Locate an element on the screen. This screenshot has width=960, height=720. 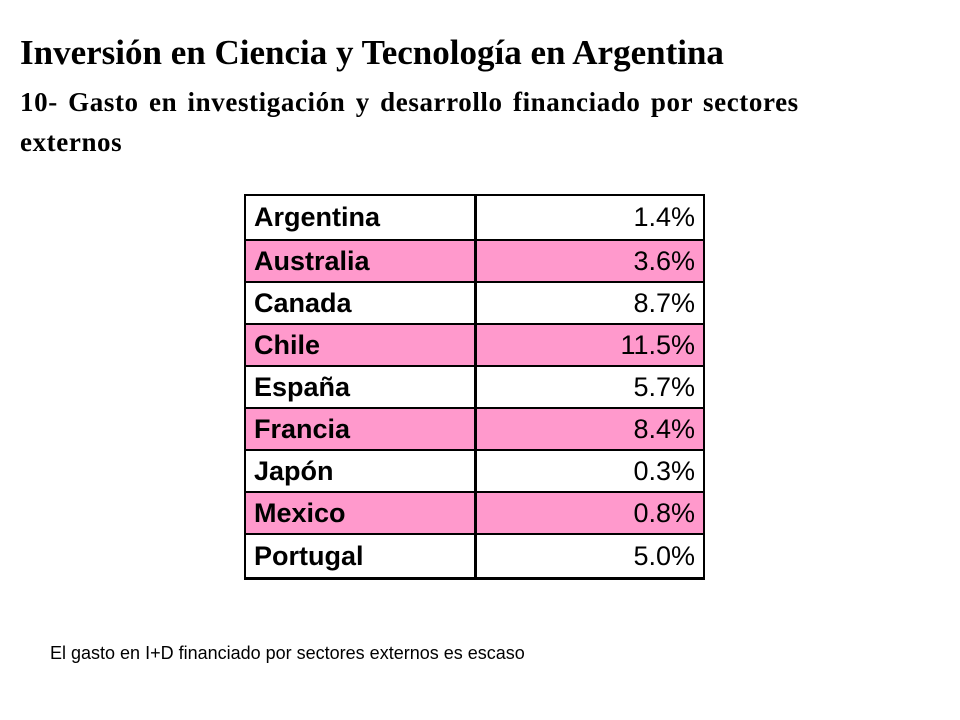
value-cell: 0.3% is located at coordinates (590, 472).